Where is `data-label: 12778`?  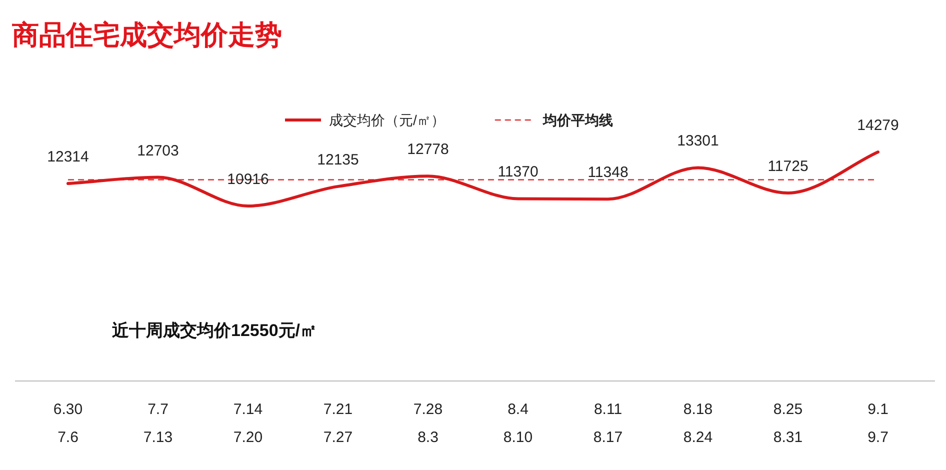
data-label: 12778 is located at coordinates (428, 149).